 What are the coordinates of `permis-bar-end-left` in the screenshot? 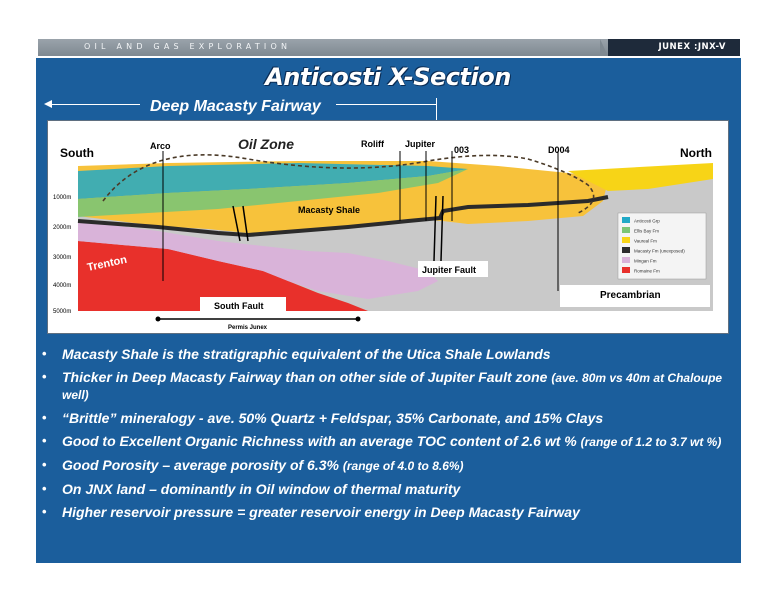 It's located at (158, 319).